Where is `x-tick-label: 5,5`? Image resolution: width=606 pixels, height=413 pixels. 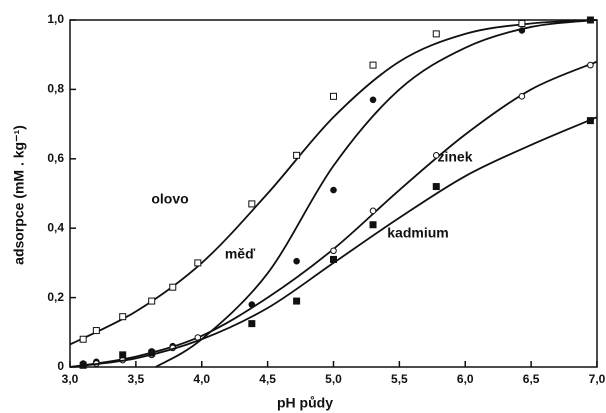
x-tick-label: 5,5 is located at coordinates (399, 379).